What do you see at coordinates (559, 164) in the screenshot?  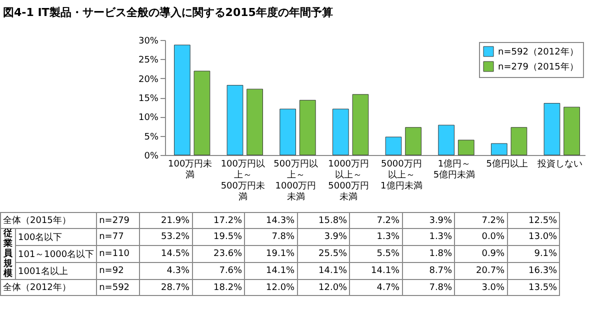 I see `x-tick-label: 投資しない` at bounding box center [559, 164].